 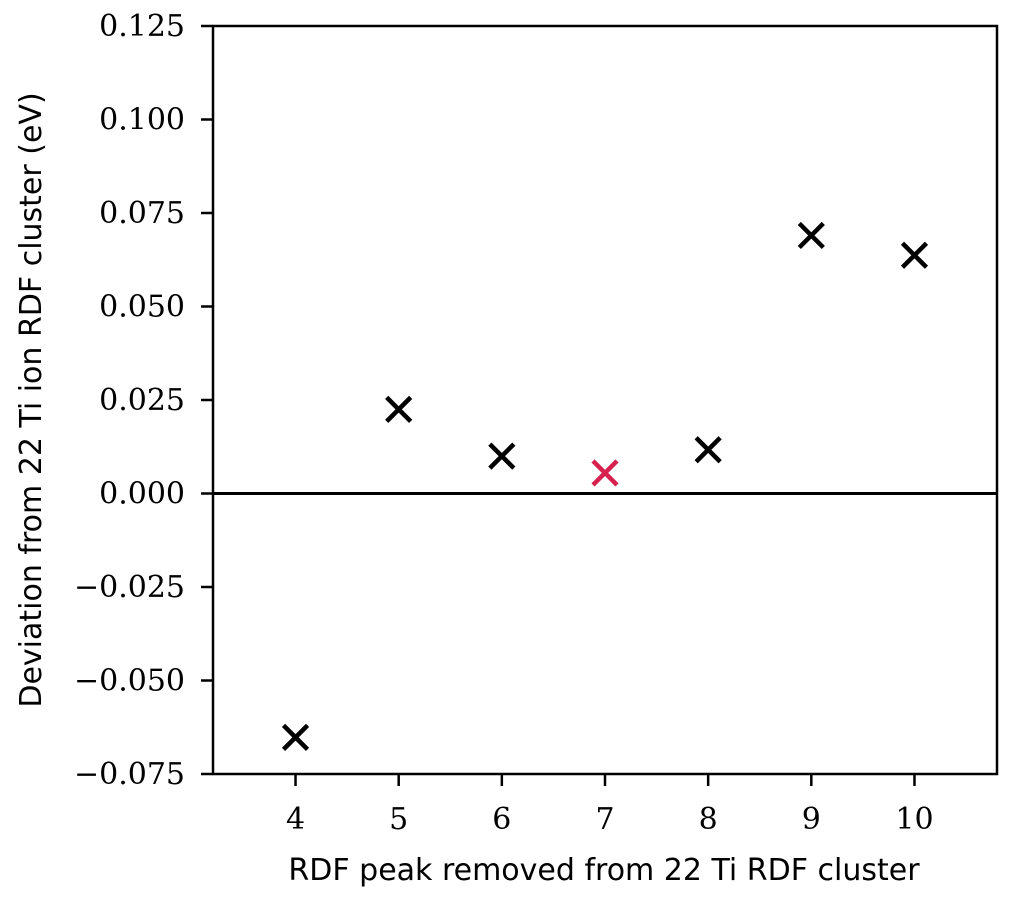 I want to click on x-tick-label: 9, so click(x=811, y=819).